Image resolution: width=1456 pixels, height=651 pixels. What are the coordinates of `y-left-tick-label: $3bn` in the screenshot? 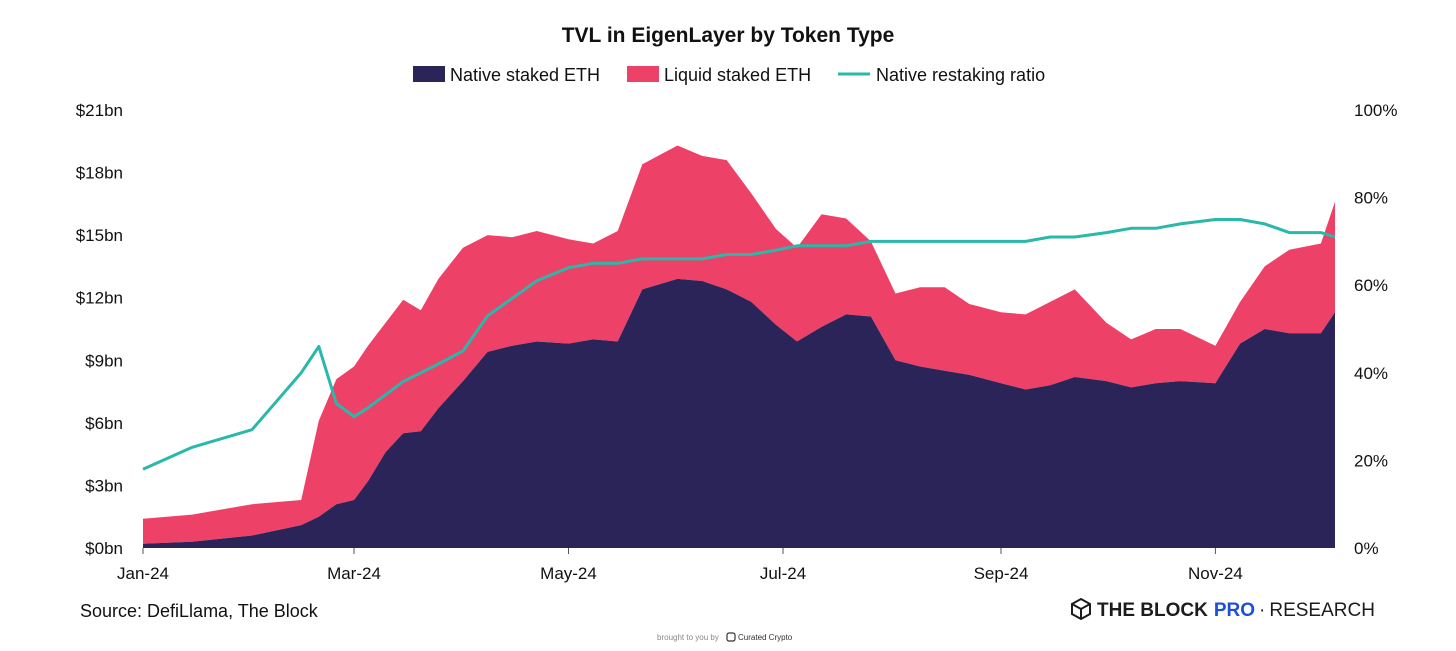 It's located at (104, 485).